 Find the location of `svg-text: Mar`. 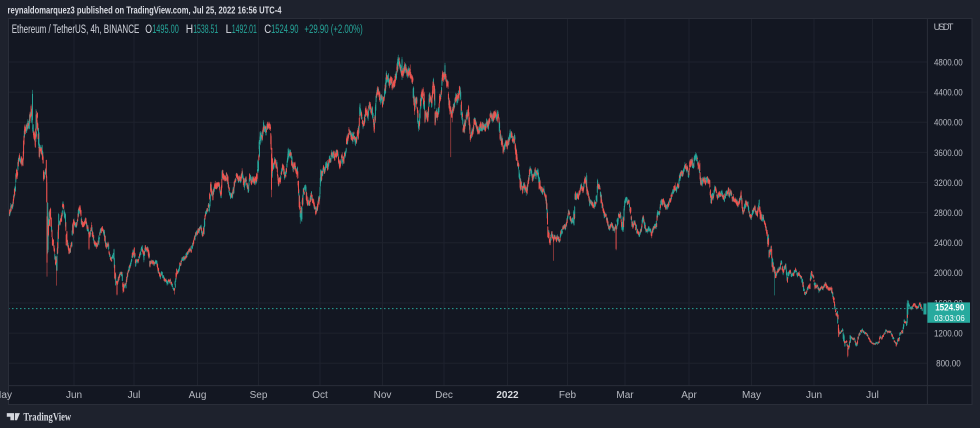

svg-text: Mar is located at coordinates (625, 395).